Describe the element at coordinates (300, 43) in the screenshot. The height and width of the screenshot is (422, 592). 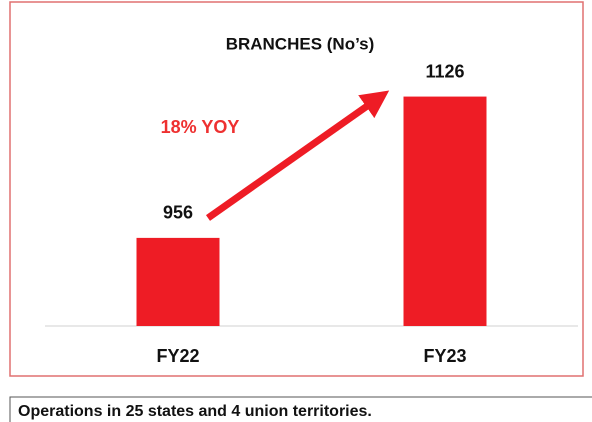
I see `chart-title: BRANCHES (No’s)` at that location.